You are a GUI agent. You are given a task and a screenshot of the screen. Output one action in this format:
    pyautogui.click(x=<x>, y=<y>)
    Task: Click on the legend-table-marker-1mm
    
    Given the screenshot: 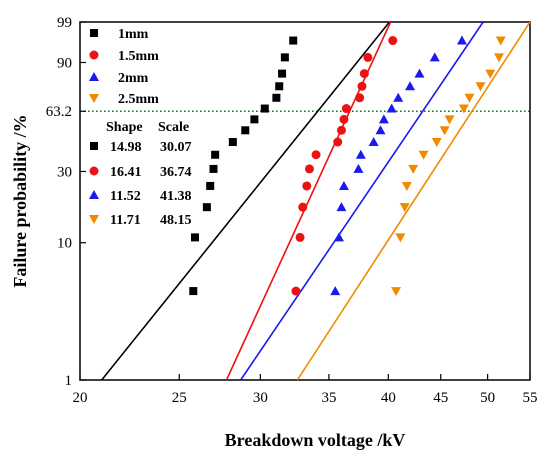 What is the action you would take?
    pyautogui.click(x=94, y=146)
    